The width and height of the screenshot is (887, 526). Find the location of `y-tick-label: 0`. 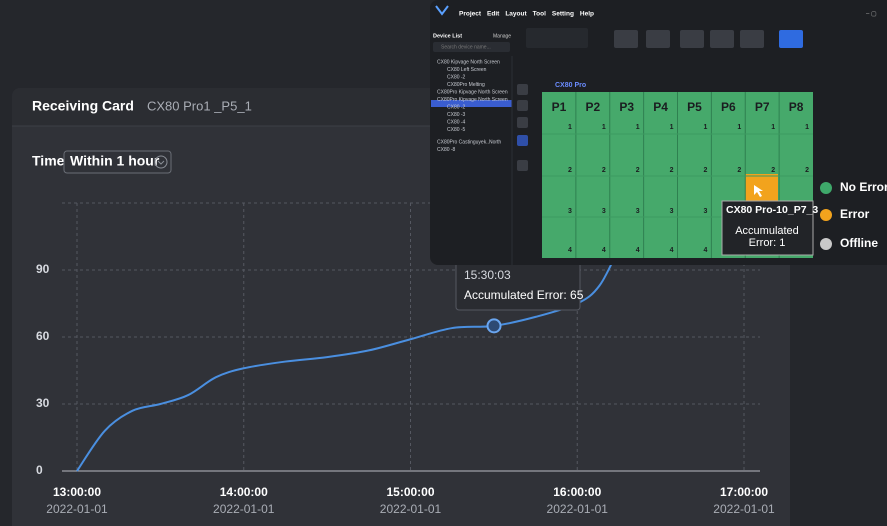

y-tick-label: 0 is located at coordinates (39, 470).